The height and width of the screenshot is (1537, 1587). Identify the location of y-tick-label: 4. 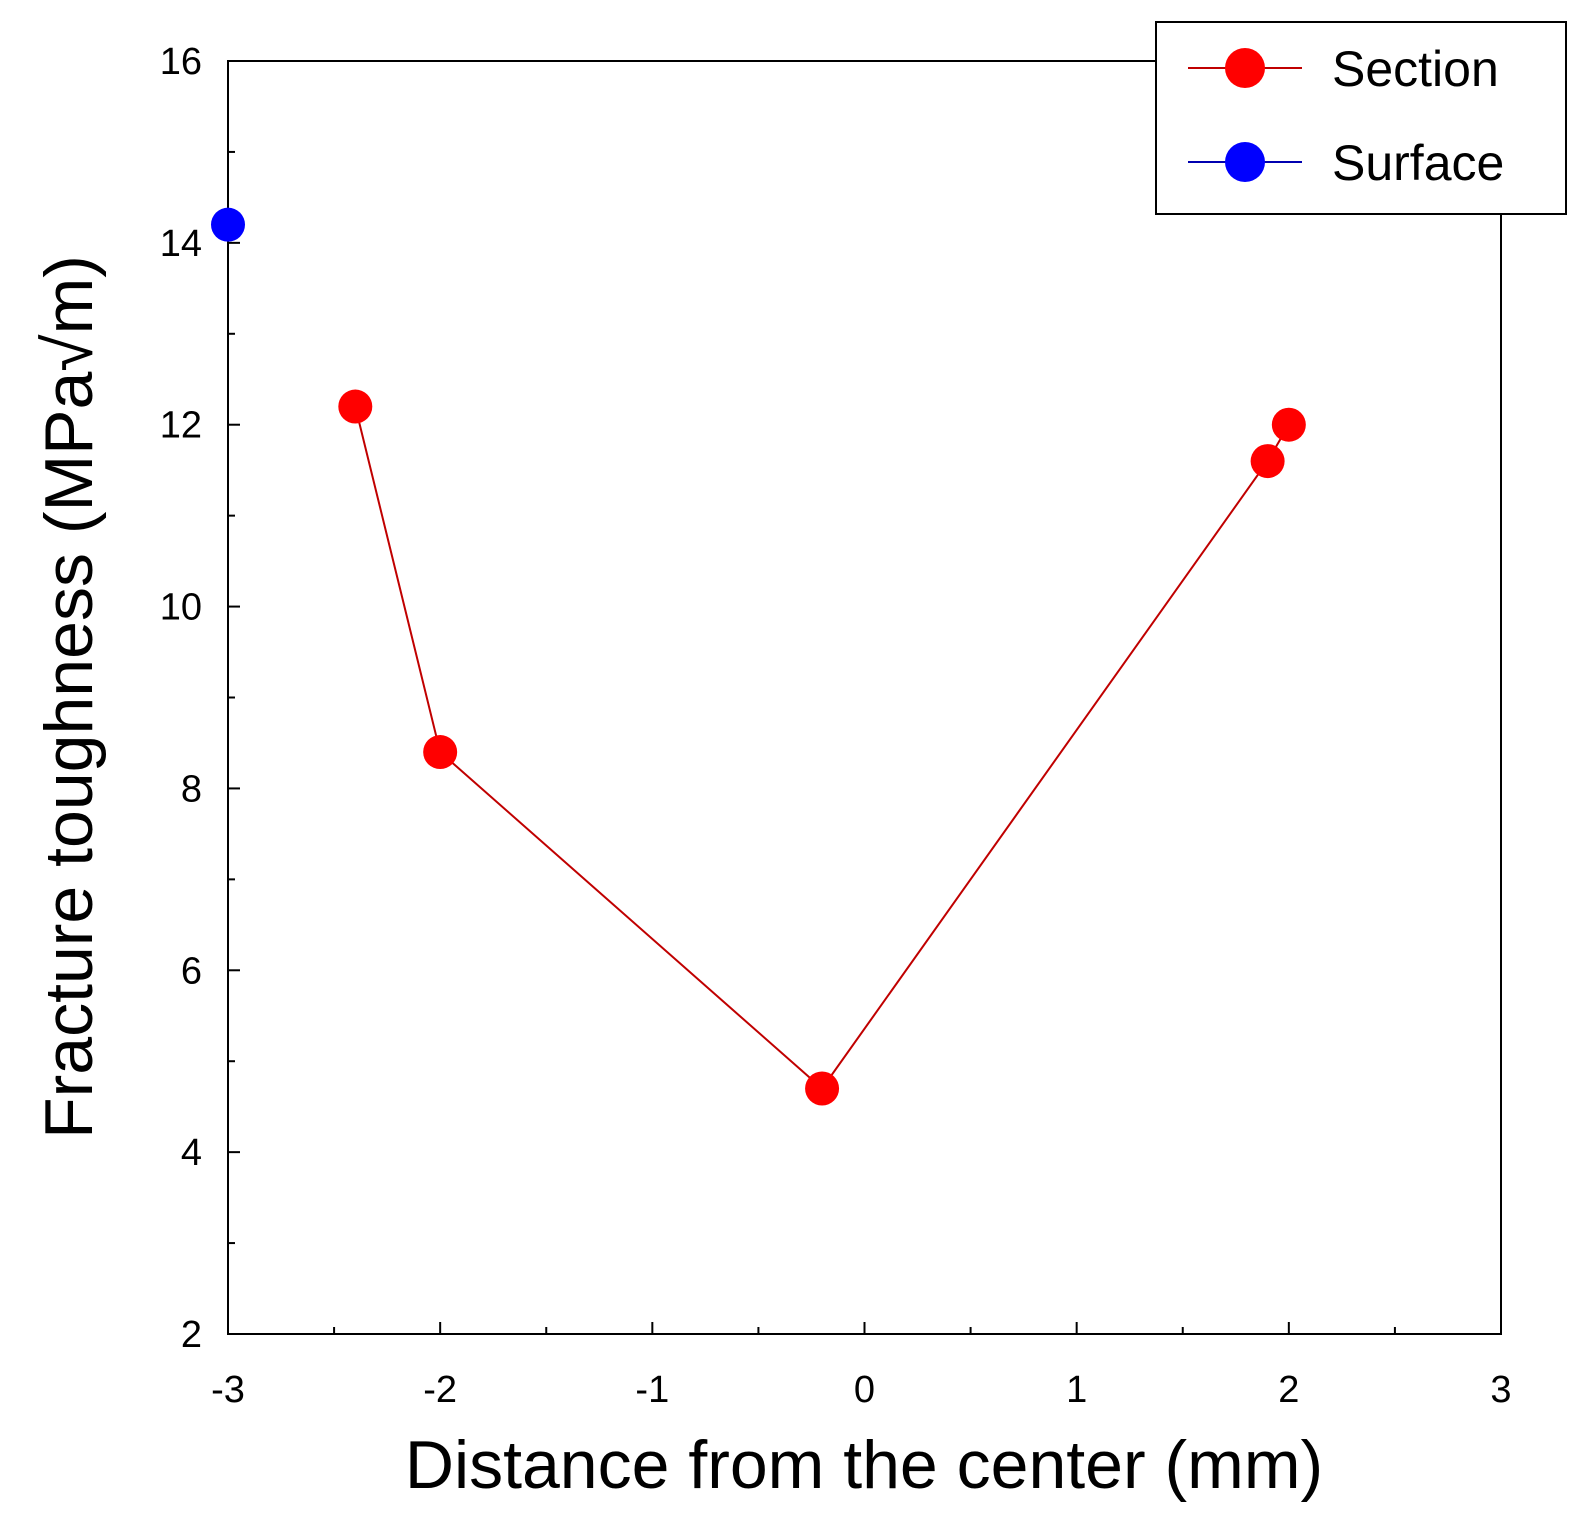
(191, 1153).